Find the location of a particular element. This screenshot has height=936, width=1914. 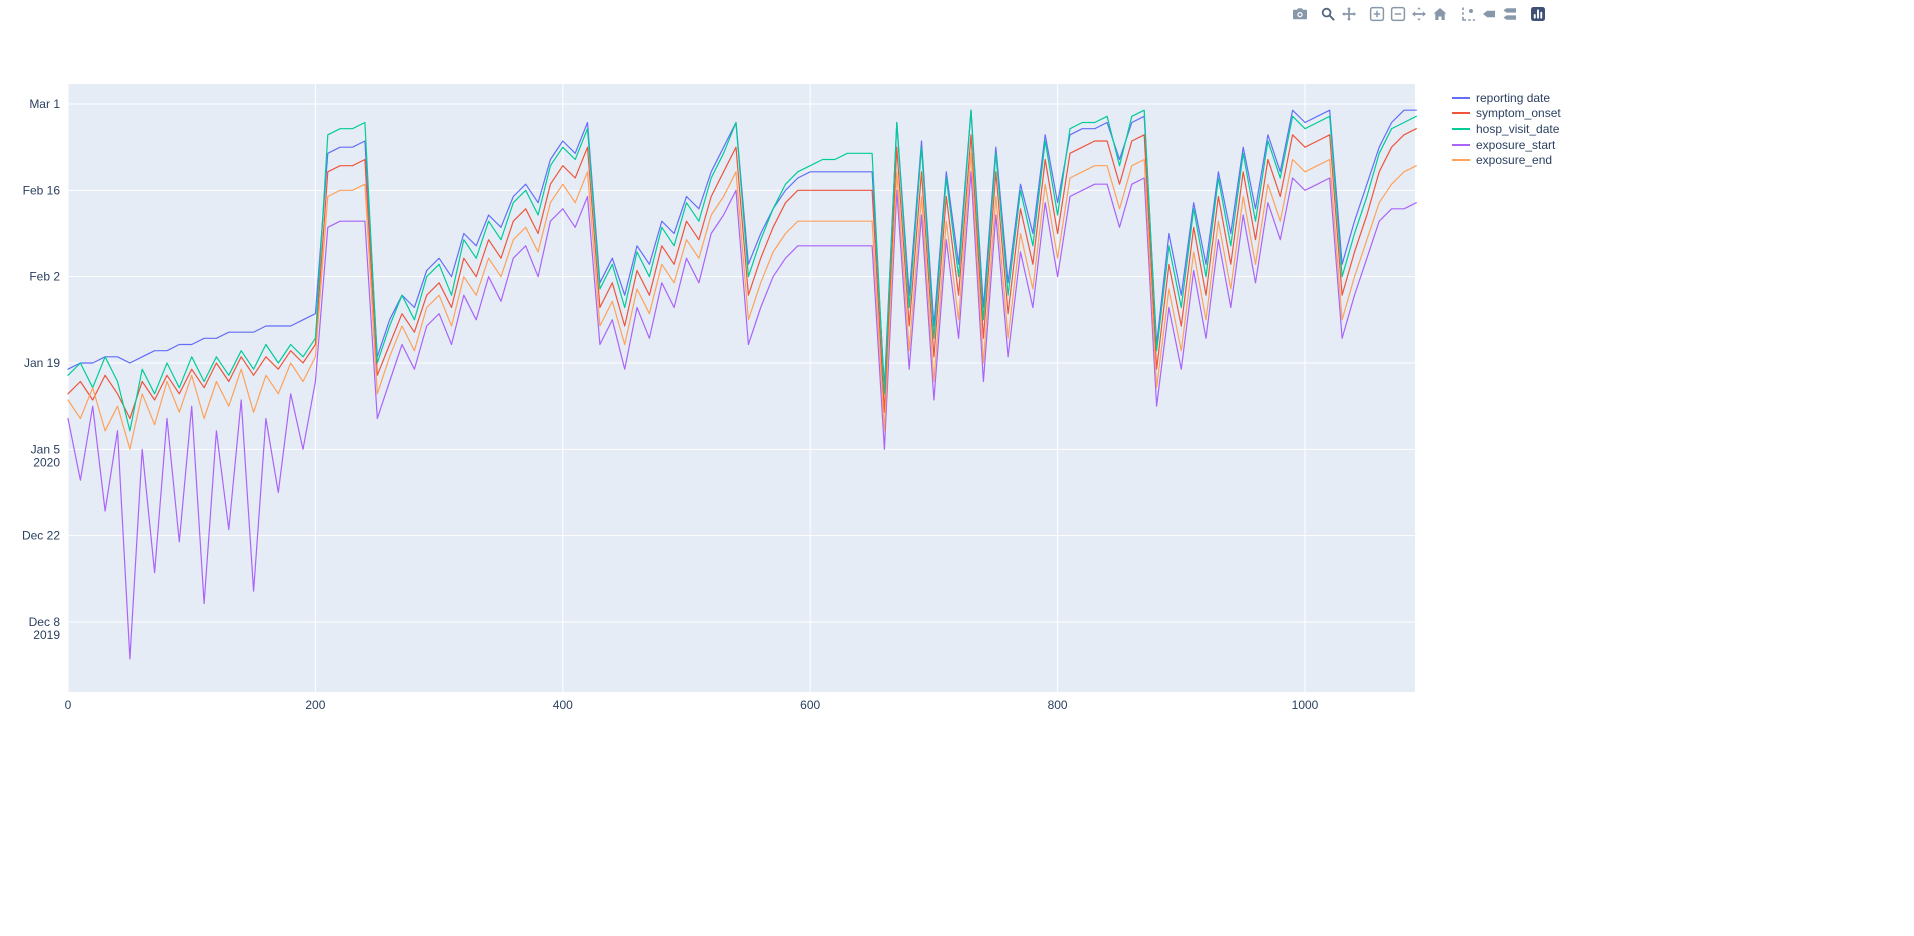

legend-label: symptom_onset is located at coordinates (1518, 113).